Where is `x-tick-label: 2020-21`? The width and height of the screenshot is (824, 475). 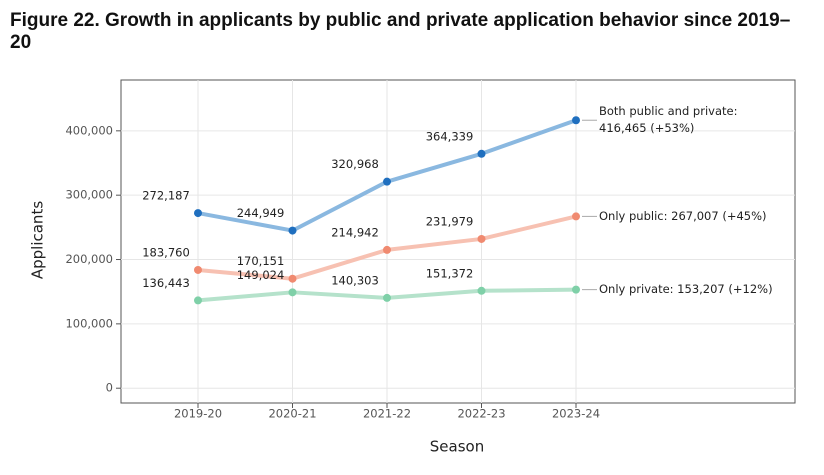
x-tick-label: 2020-21 is located at coordinates (292, 414).